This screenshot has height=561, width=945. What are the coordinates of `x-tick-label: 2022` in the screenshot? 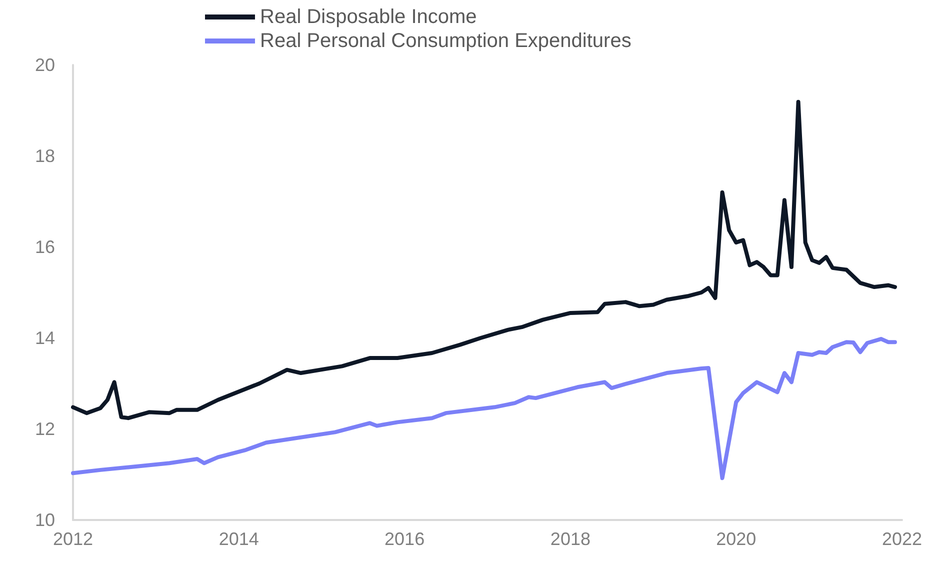 It's located at (902, 539).